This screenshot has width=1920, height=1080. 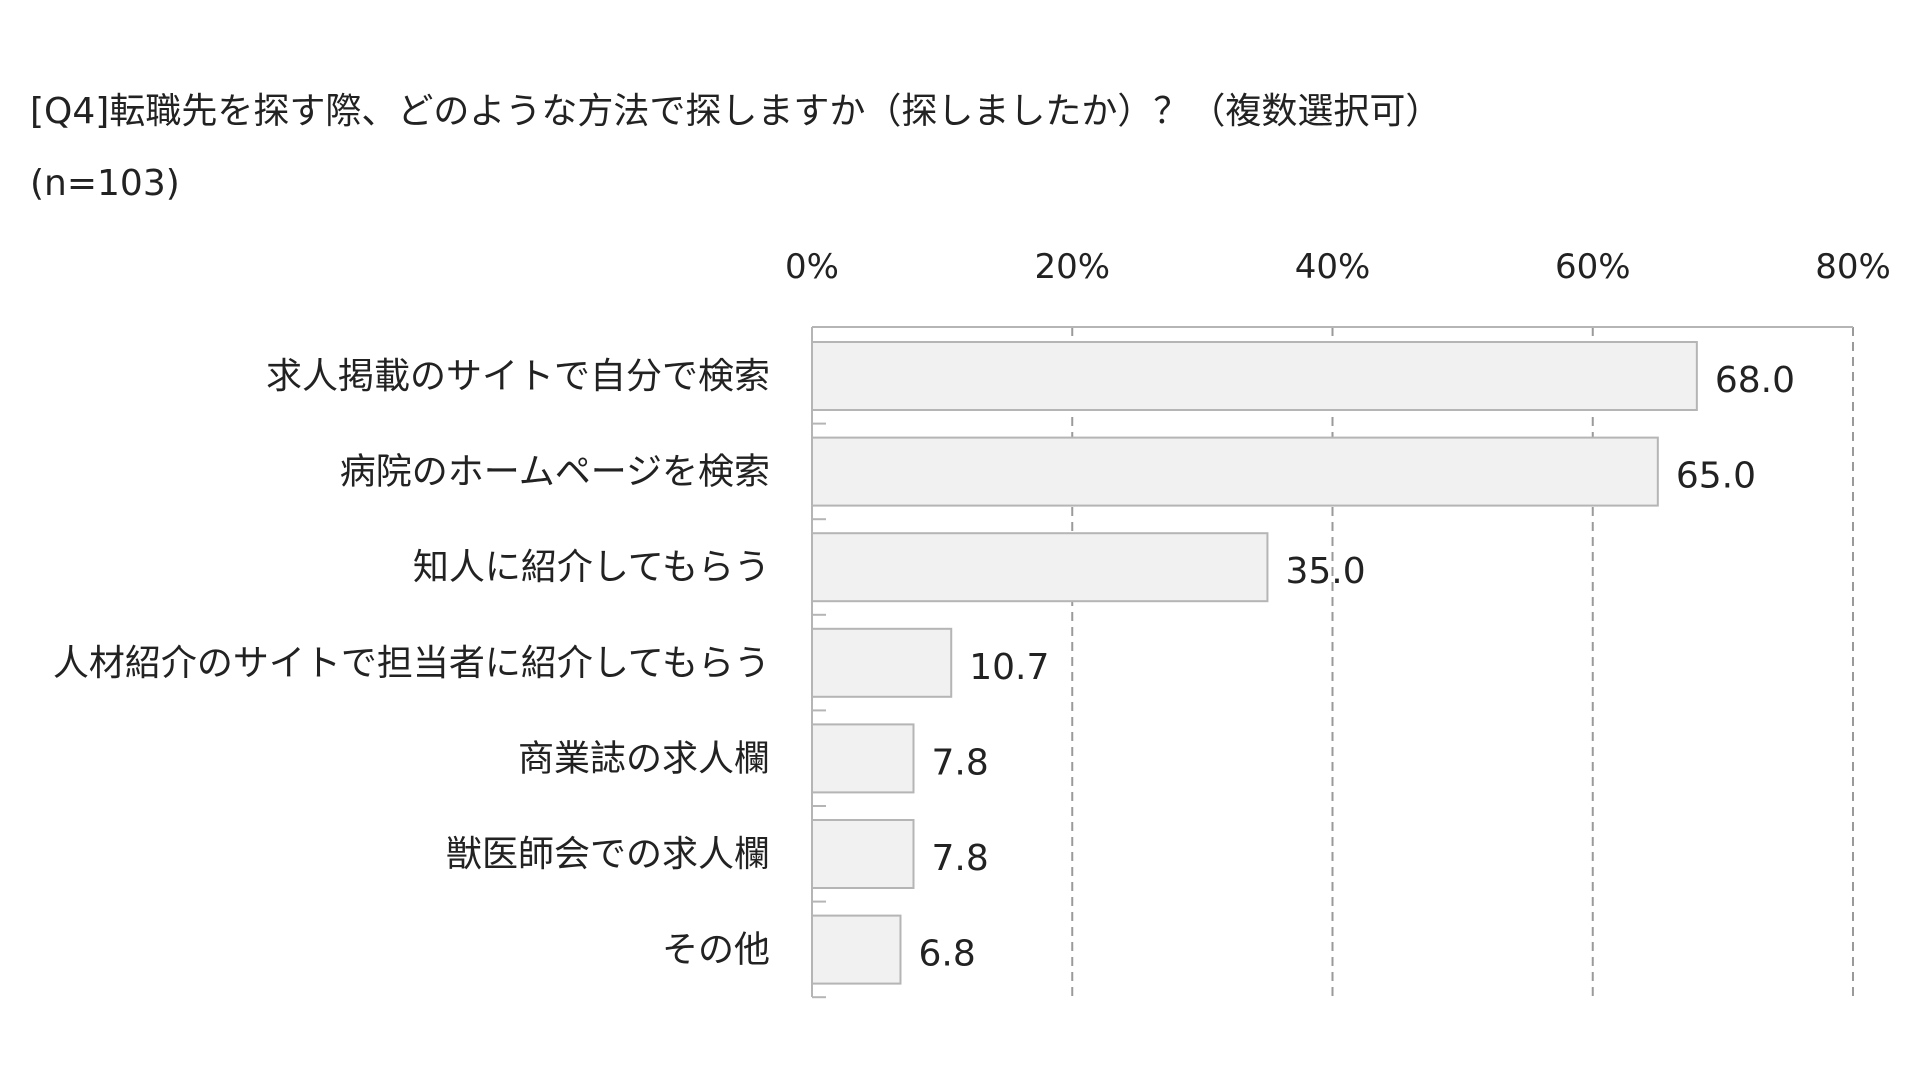 What do you see at coordinates (946, 954) in the screenshot?
I see `data-label: 6.8` at bounding box center [946, 954].